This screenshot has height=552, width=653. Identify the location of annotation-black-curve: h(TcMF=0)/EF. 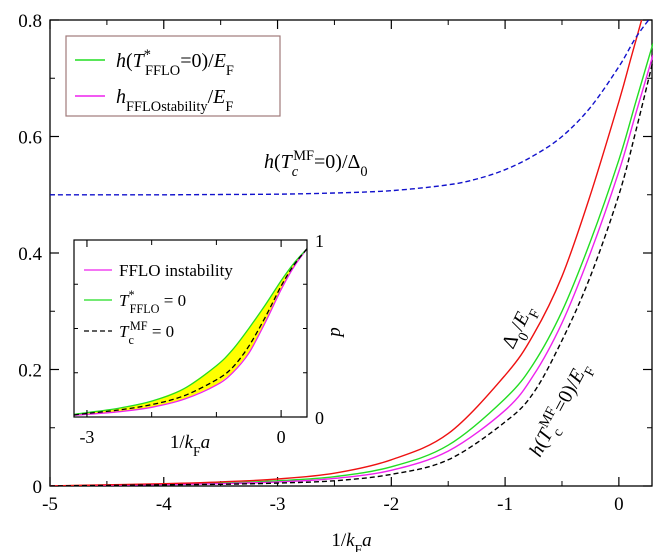
(560, 410).